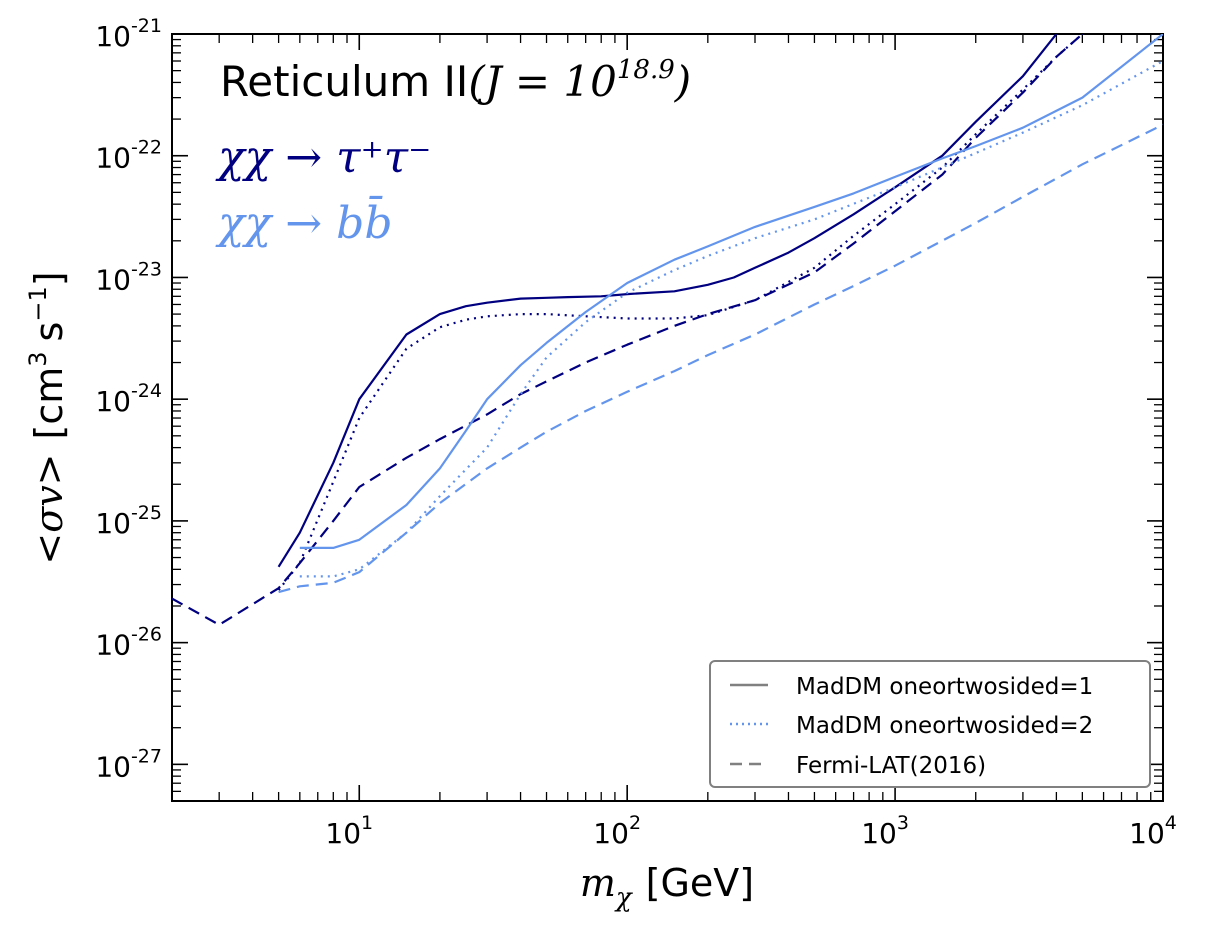  What do you see at coordinates (944, 726) in the screenshot?
I see `legend-label-dotted: MadDM oneortwosided=2` at bounding box center [944, 726].